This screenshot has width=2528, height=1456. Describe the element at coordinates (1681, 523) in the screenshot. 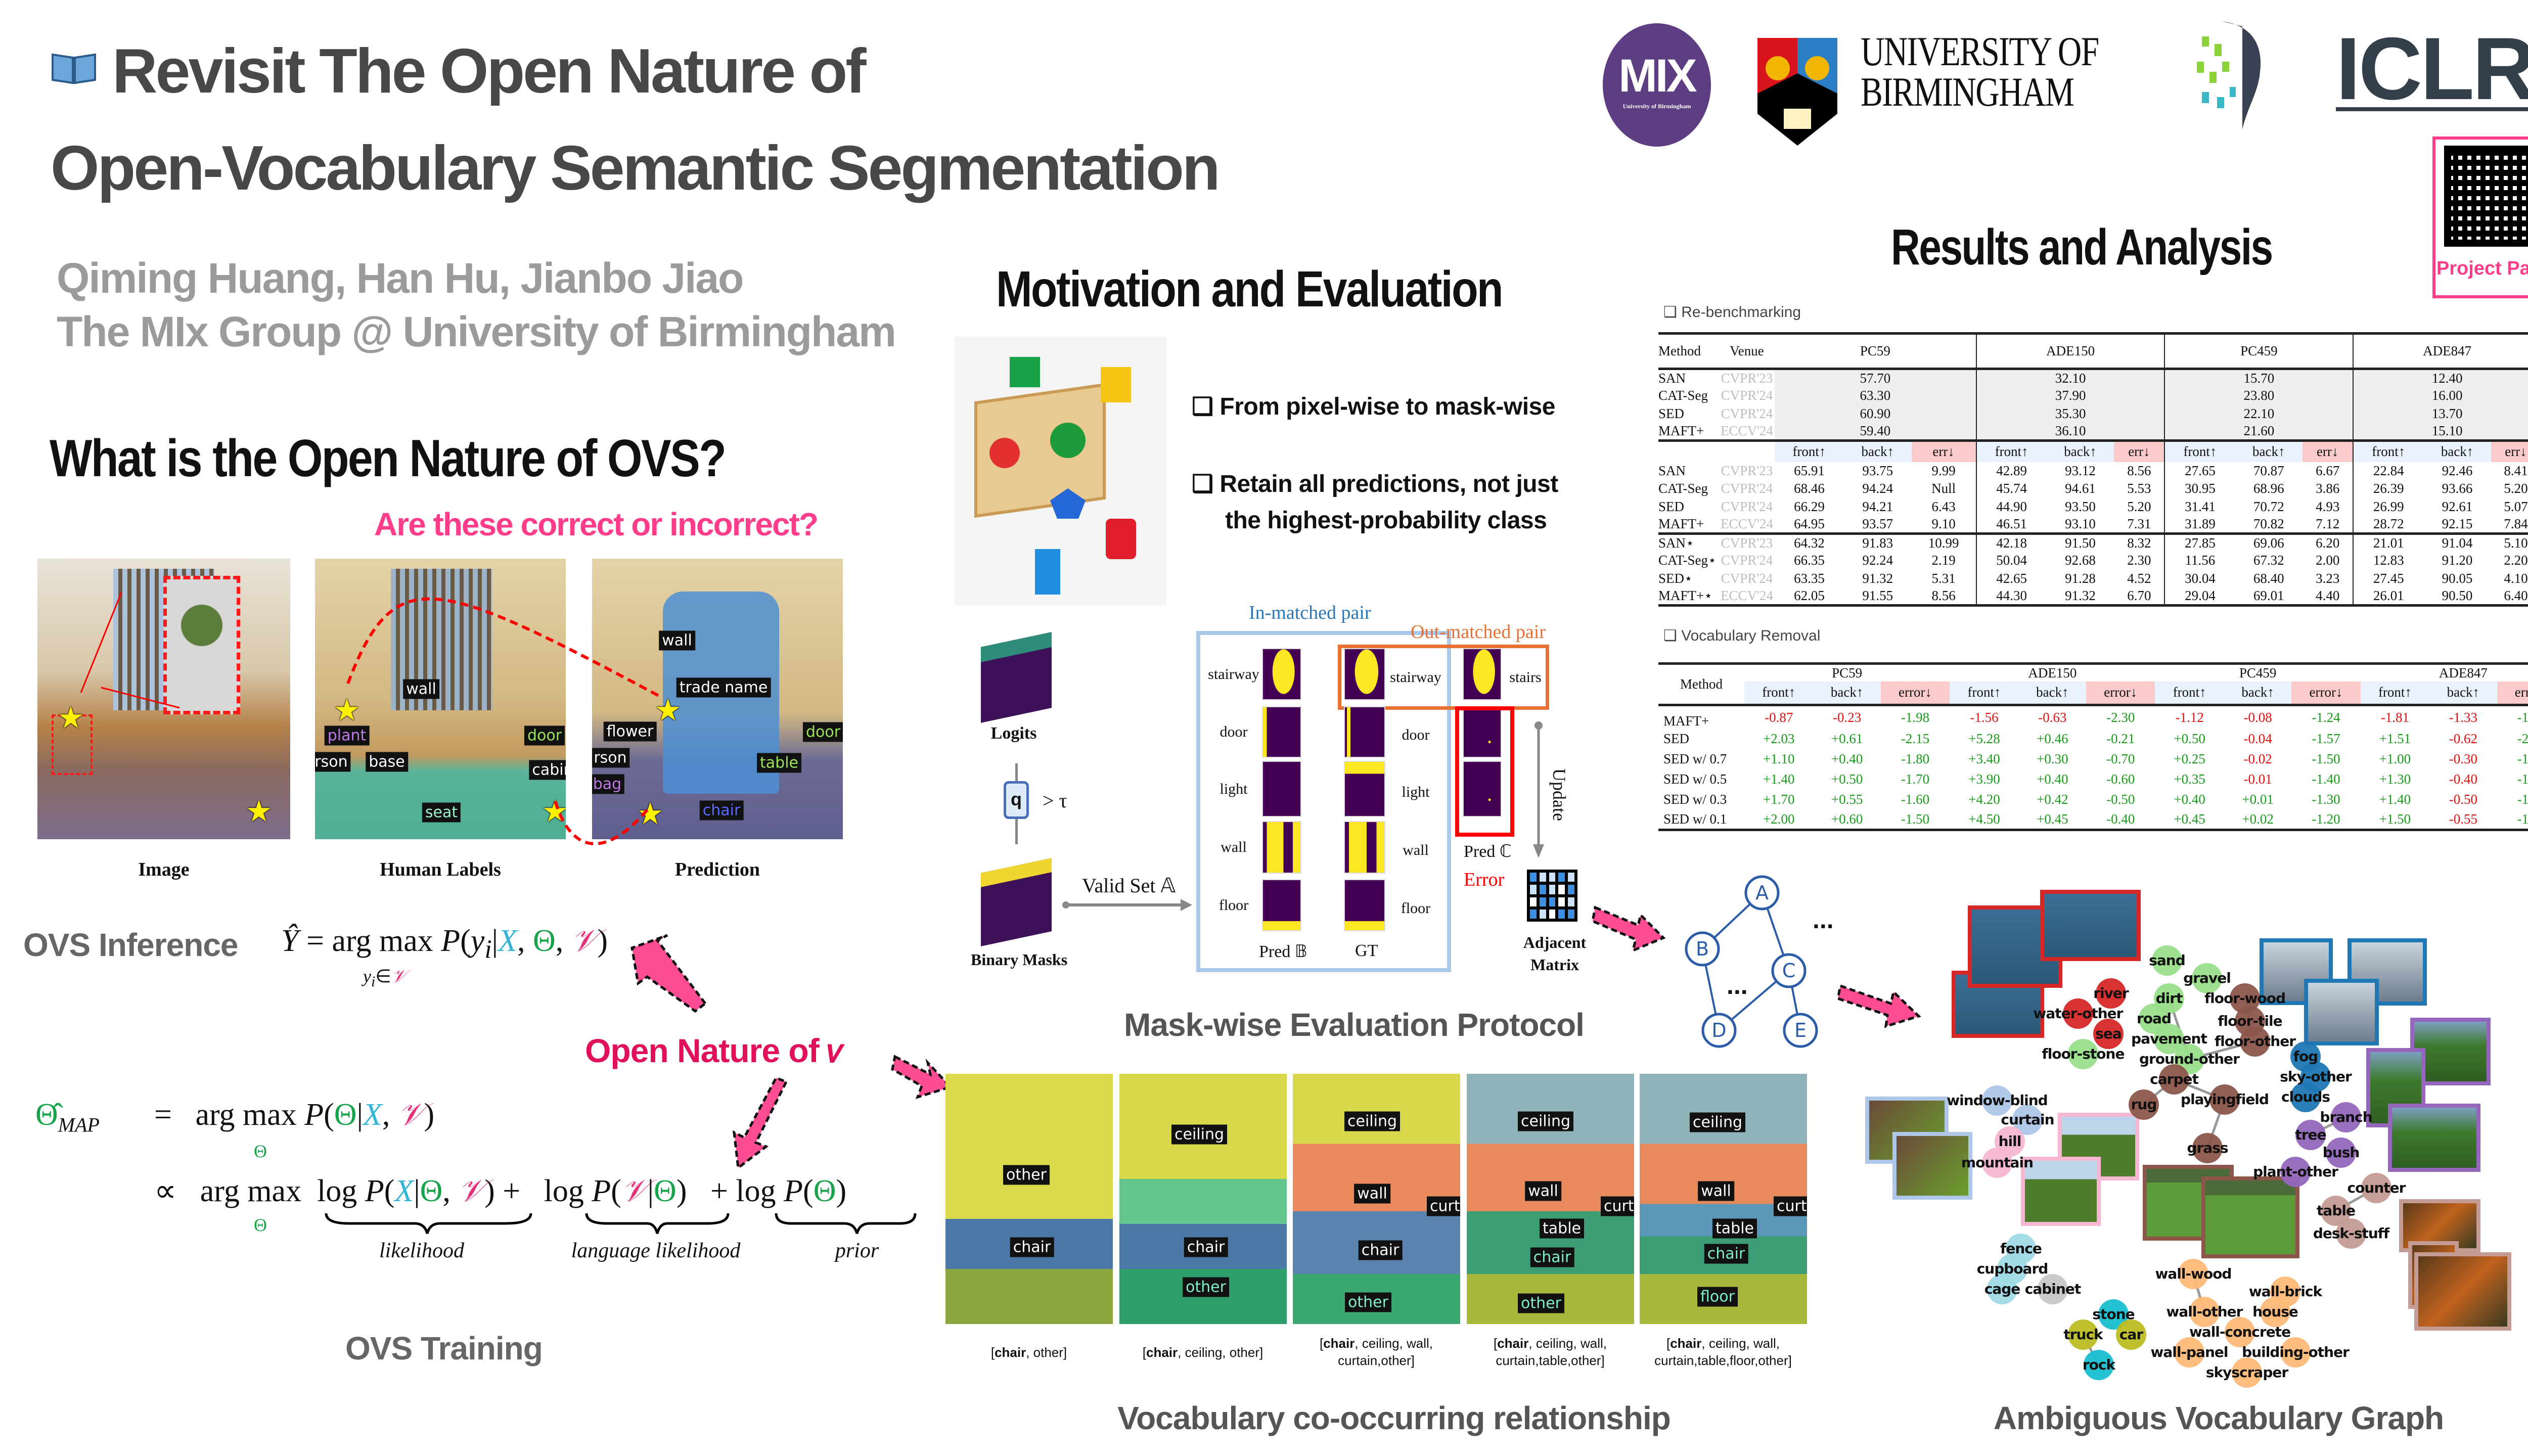

I see `method-cell: MAFT+` at that location.